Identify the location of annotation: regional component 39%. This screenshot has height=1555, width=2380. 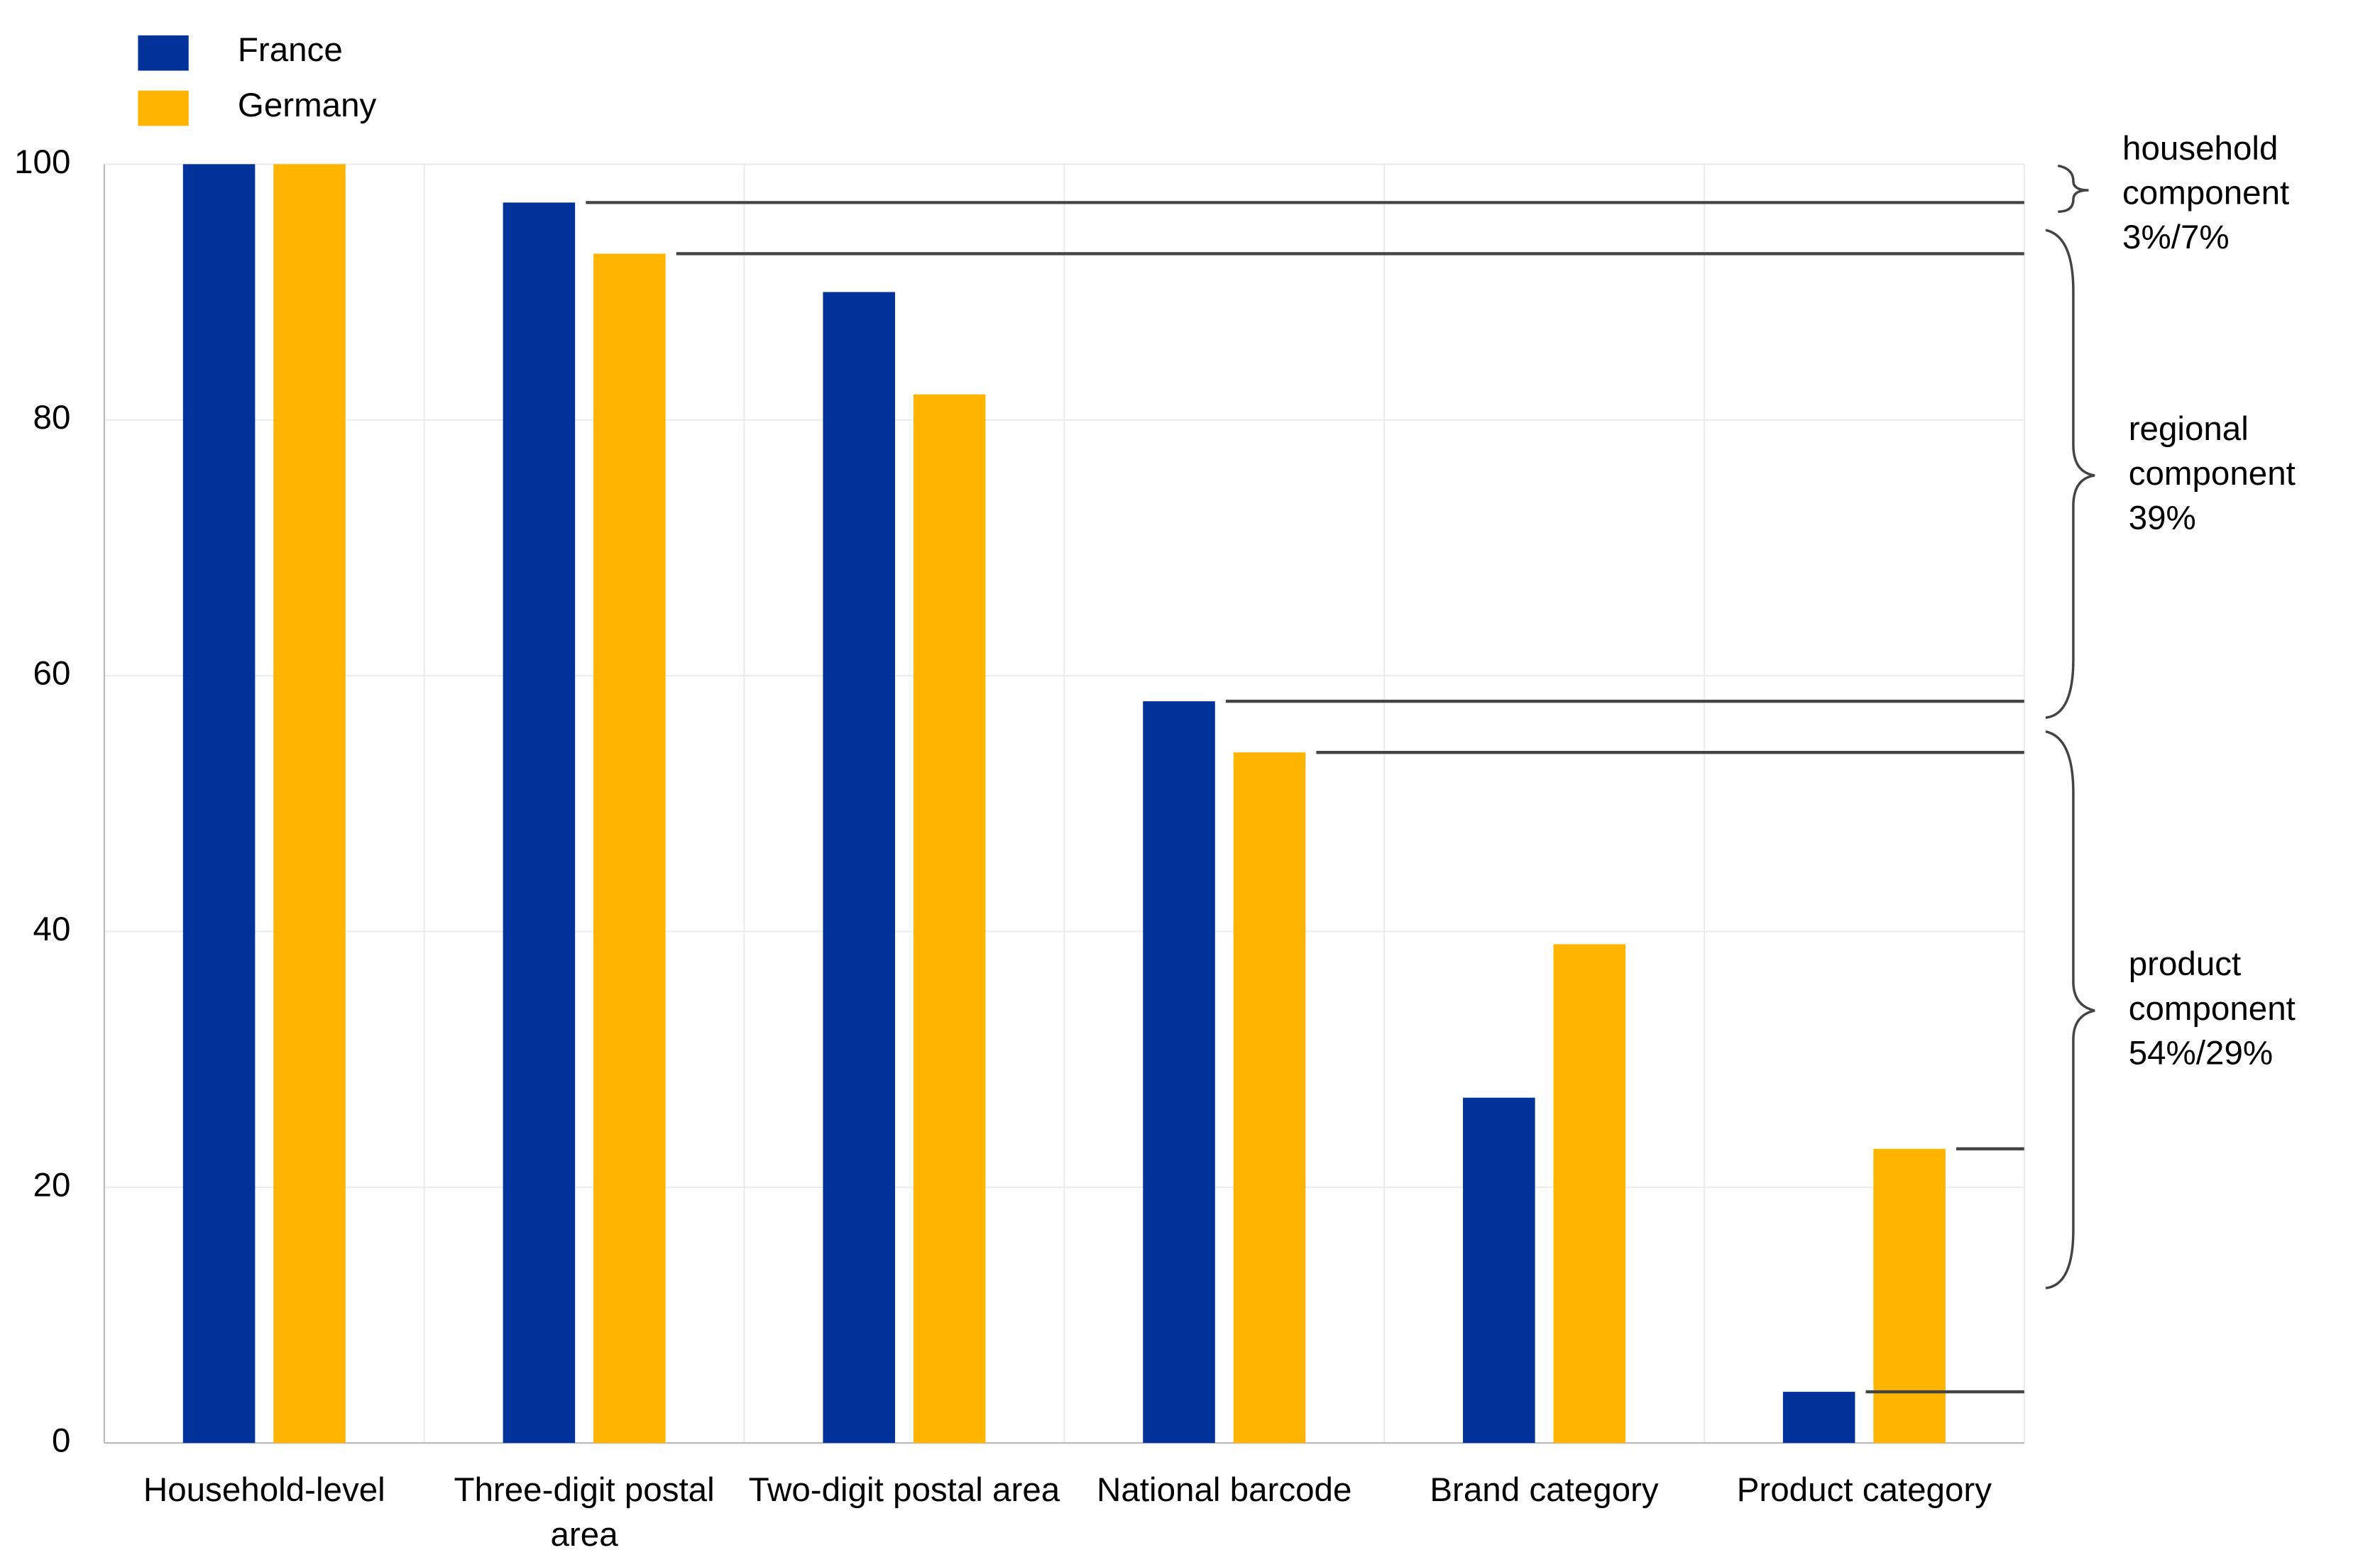
(2212, 473).